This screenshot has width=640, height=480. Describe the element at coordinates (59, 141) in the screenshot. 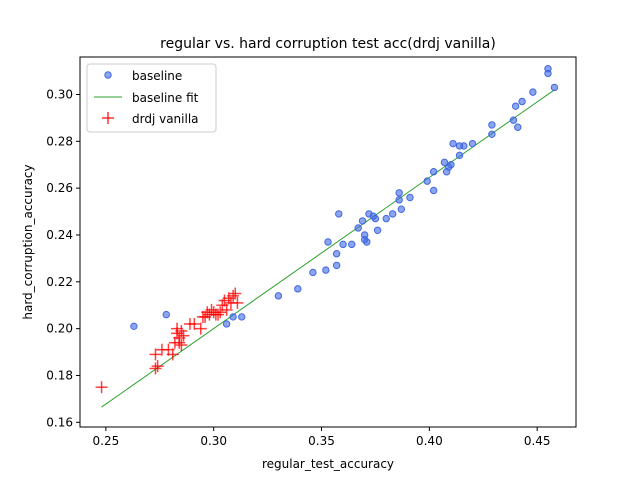

I see `y-tick-label: 0.28` at that location.